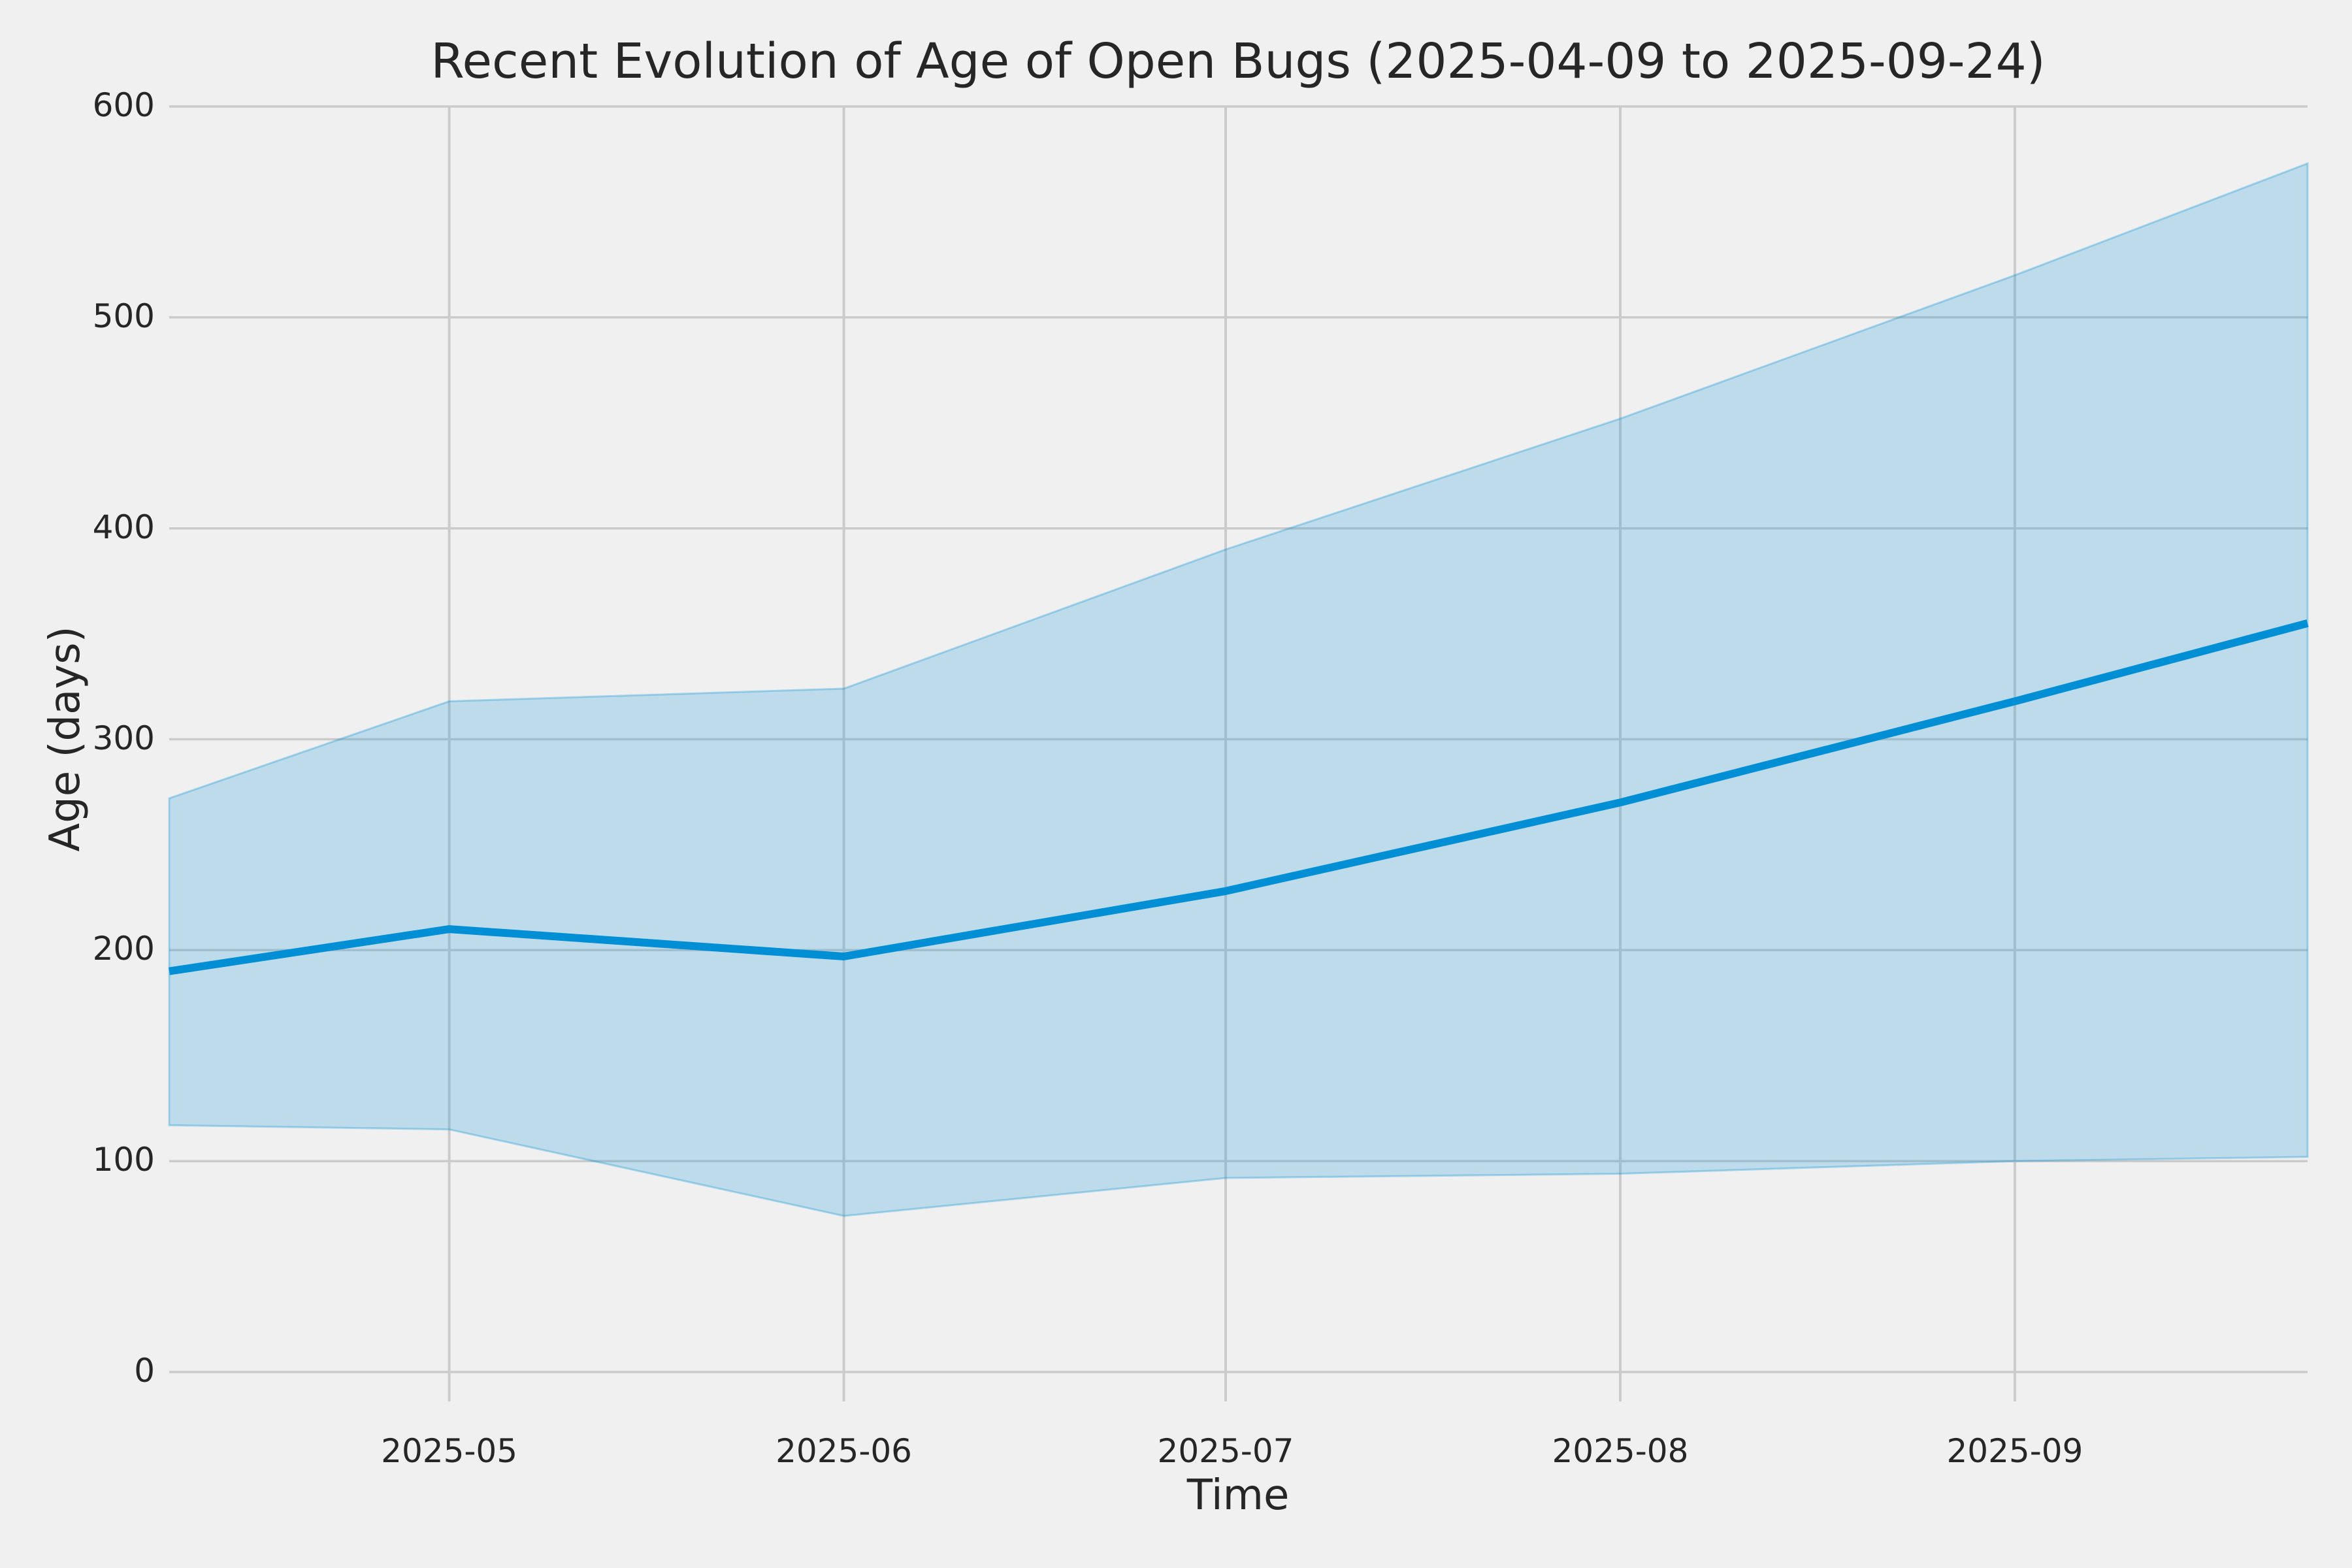 Image resolution: width=2352 pixels, height=1568 pixels. I want to click on x-tick-label: 2025-06, so click(844, 1451).